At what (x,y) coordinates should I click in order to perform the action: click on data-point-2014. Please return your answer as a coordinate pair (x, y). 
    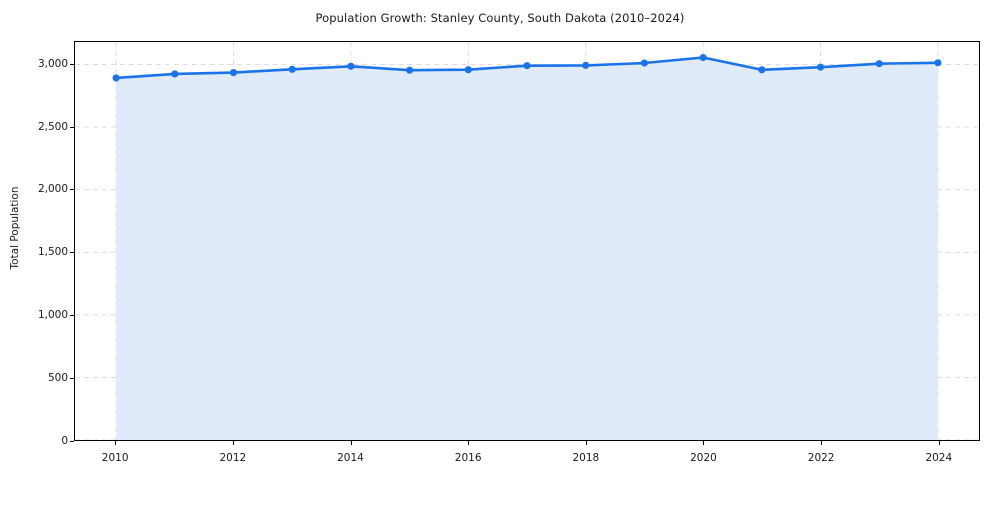
    Looking at the image, I should click on (351, 66).